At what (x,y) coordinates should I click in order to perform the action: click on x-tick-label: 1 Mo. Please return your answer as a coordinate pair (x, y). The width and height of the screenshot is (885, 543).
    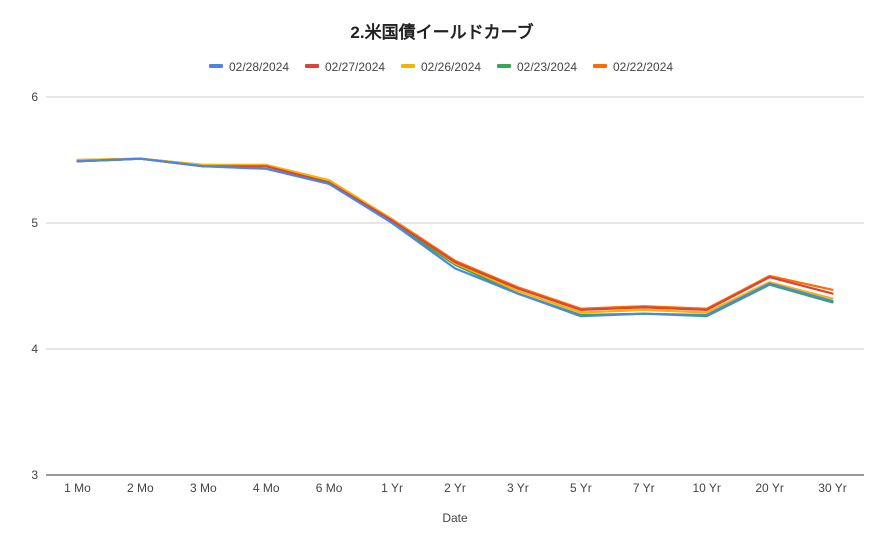
    Looking at the image, I should click on (77, 488).